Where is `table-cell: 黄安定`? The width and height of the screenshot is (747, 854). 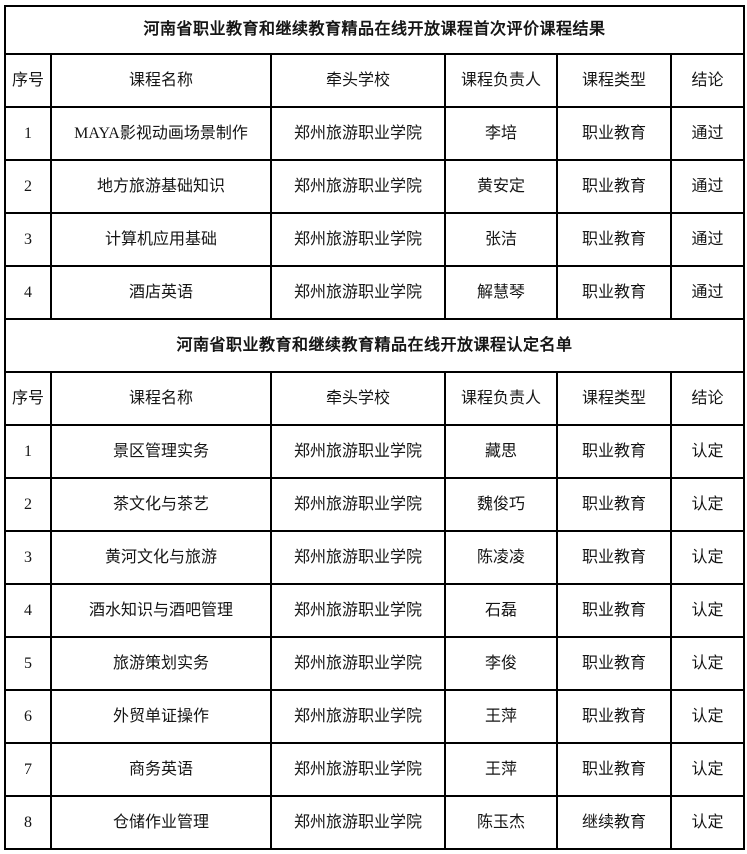 table-cell: 黄安定 is located at coordinates (501, 186).